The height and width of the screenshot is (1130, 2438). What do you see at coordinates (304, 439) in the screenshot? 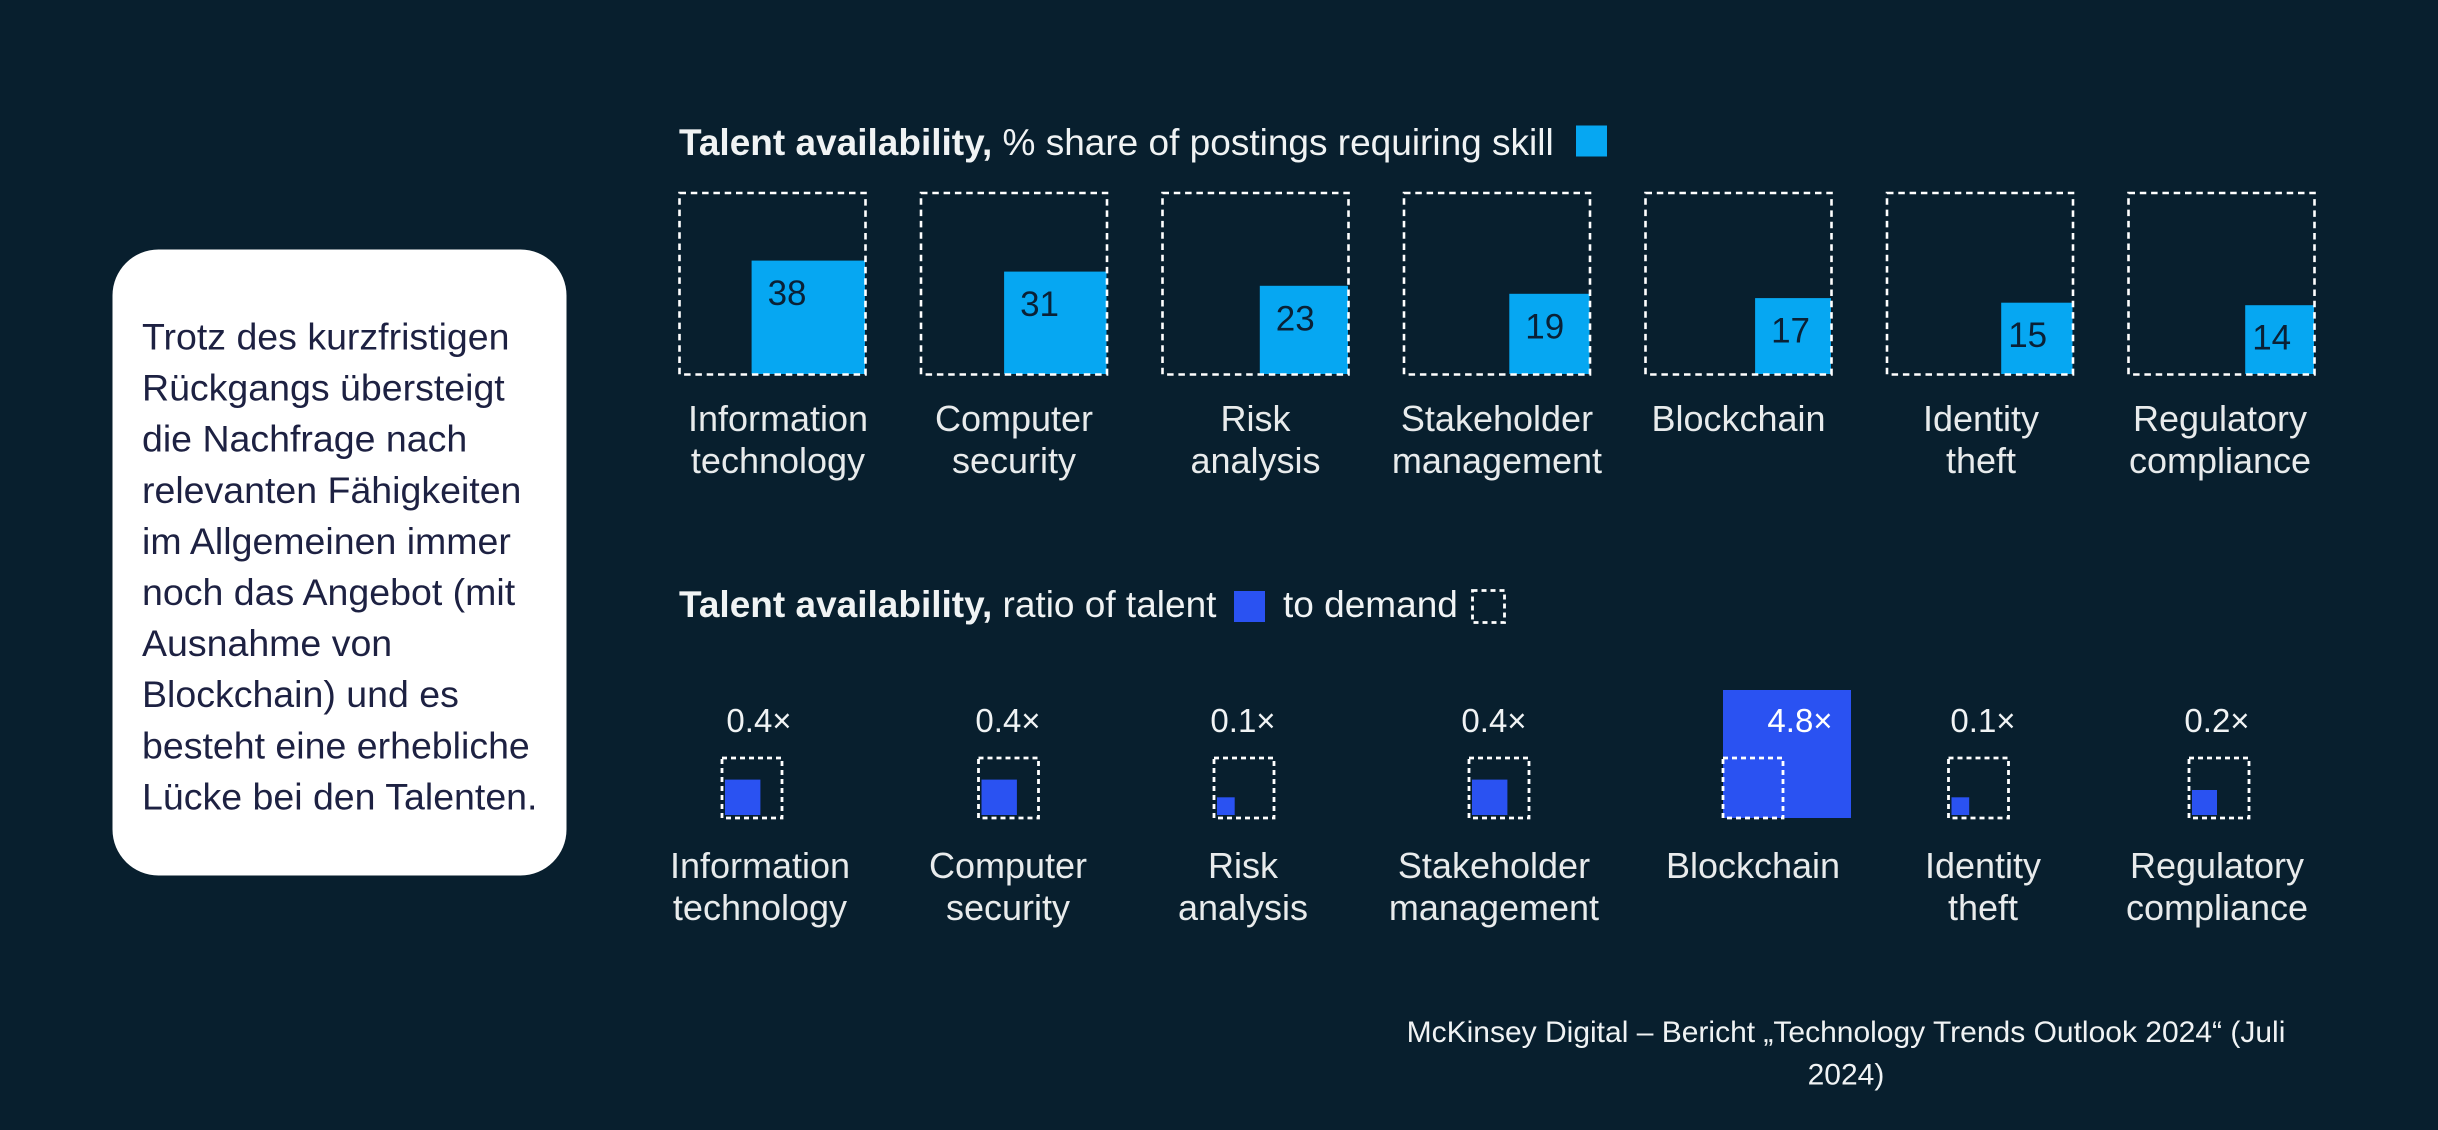
I see `svg-text: die Nachfrage nach` at bounding box center [304, 439].